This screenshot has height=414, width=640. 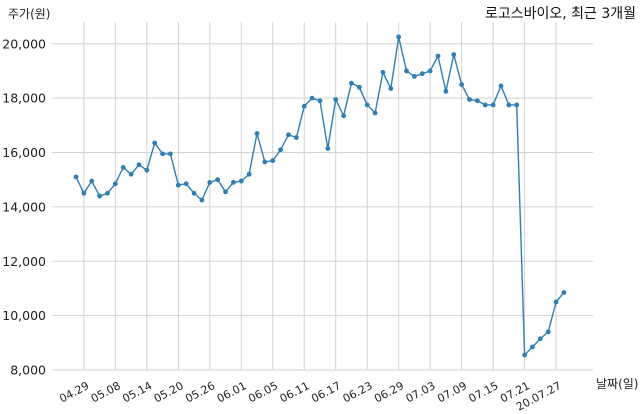 What do you see at coordinates (421, 392) in the screenshot?
I see `x-tick-label: 07.03` at bounding box center [421, 392].